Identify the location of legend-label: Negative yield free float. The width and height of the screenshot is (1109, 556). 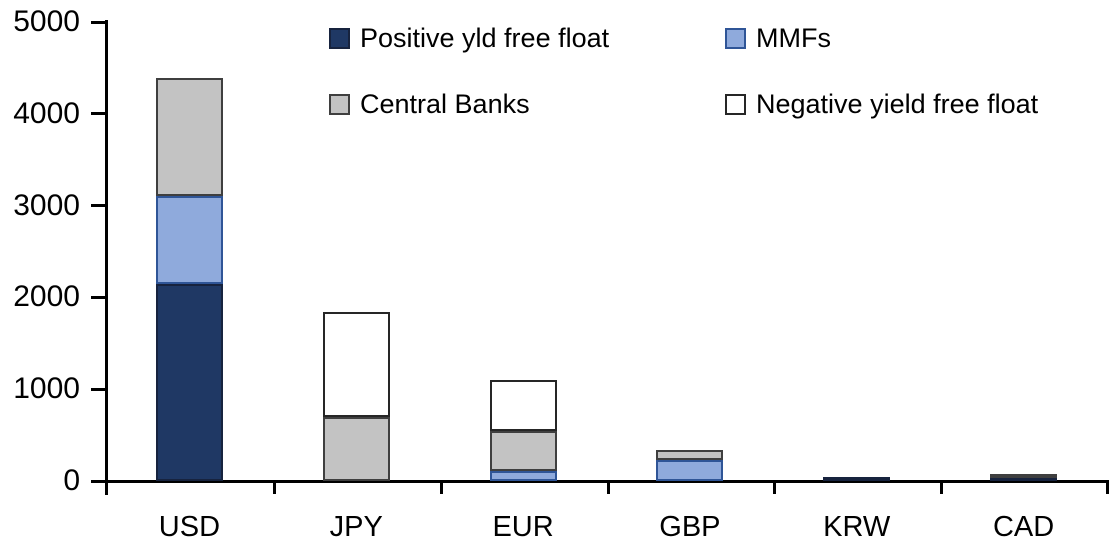
(897, 104).